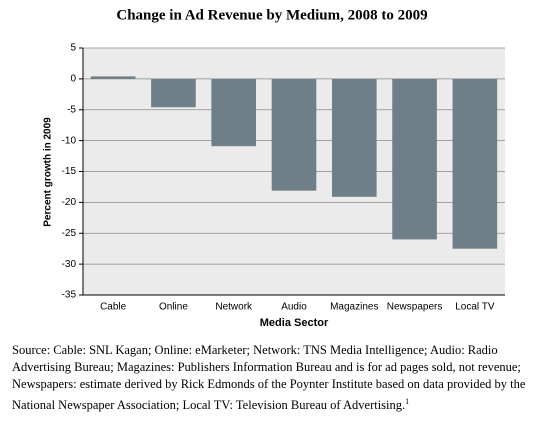 The width and height of the screenshot is (544, 430). I want to click on x-tick-label: Newspapers, so click(415, 307).